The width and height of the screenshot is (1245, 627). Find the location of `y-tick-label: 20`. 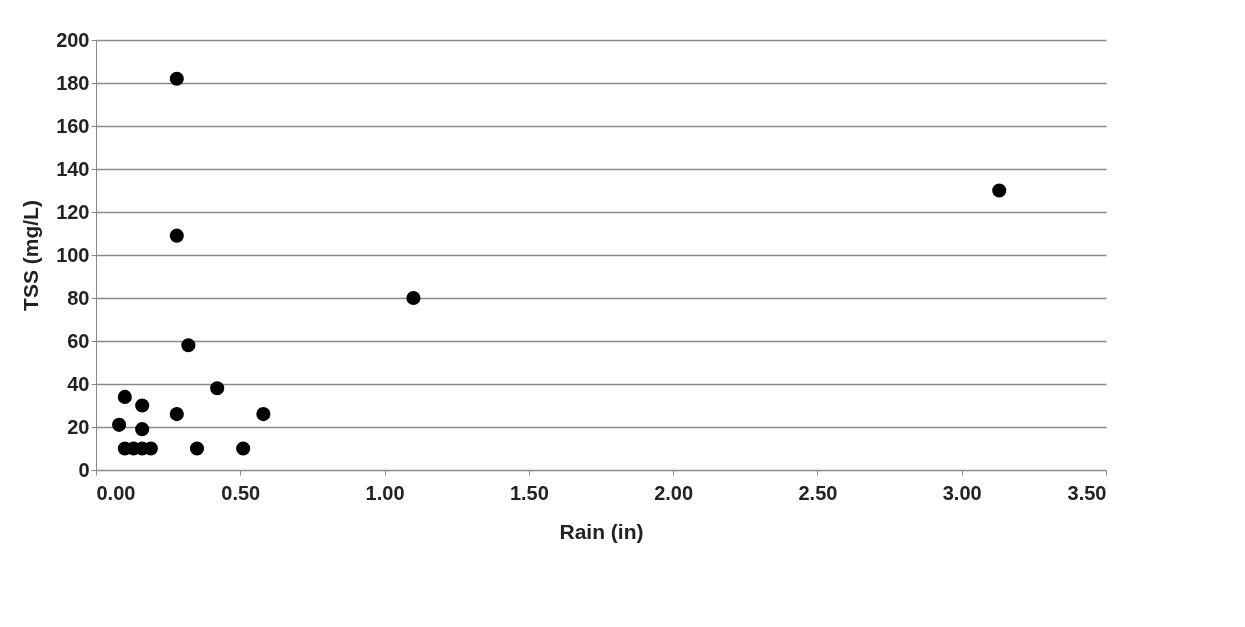

y-tick-label: 20 is located at coordinates (78, 426).